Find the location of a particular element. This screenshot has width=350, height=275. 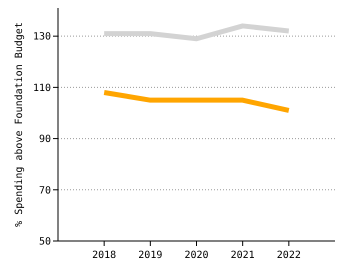

y-axis-title: % Spending above Foundation Budget is located at coordinates (19, 124).